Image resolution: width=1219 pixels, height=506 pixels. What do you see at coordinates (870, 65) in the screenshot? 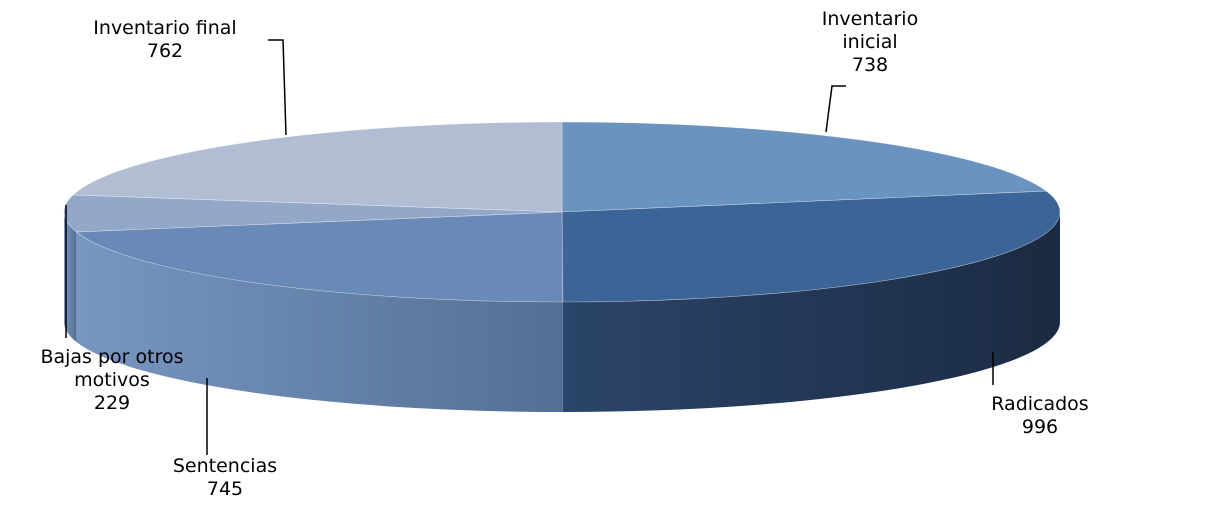
I see `slice-label-value: 738` at bounding box center [870, 65].